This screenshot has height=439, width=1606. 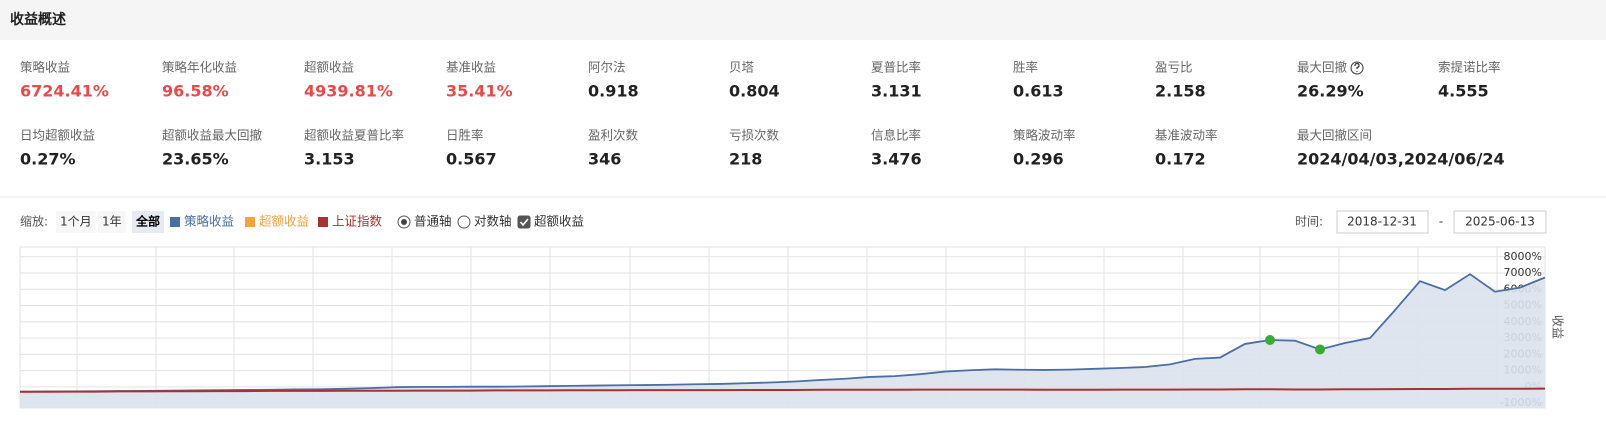 What do you see at coordinates (754, 135) in the screenshot?
I see `metric-label: 亏损次数` at bounding box center [754, 135].